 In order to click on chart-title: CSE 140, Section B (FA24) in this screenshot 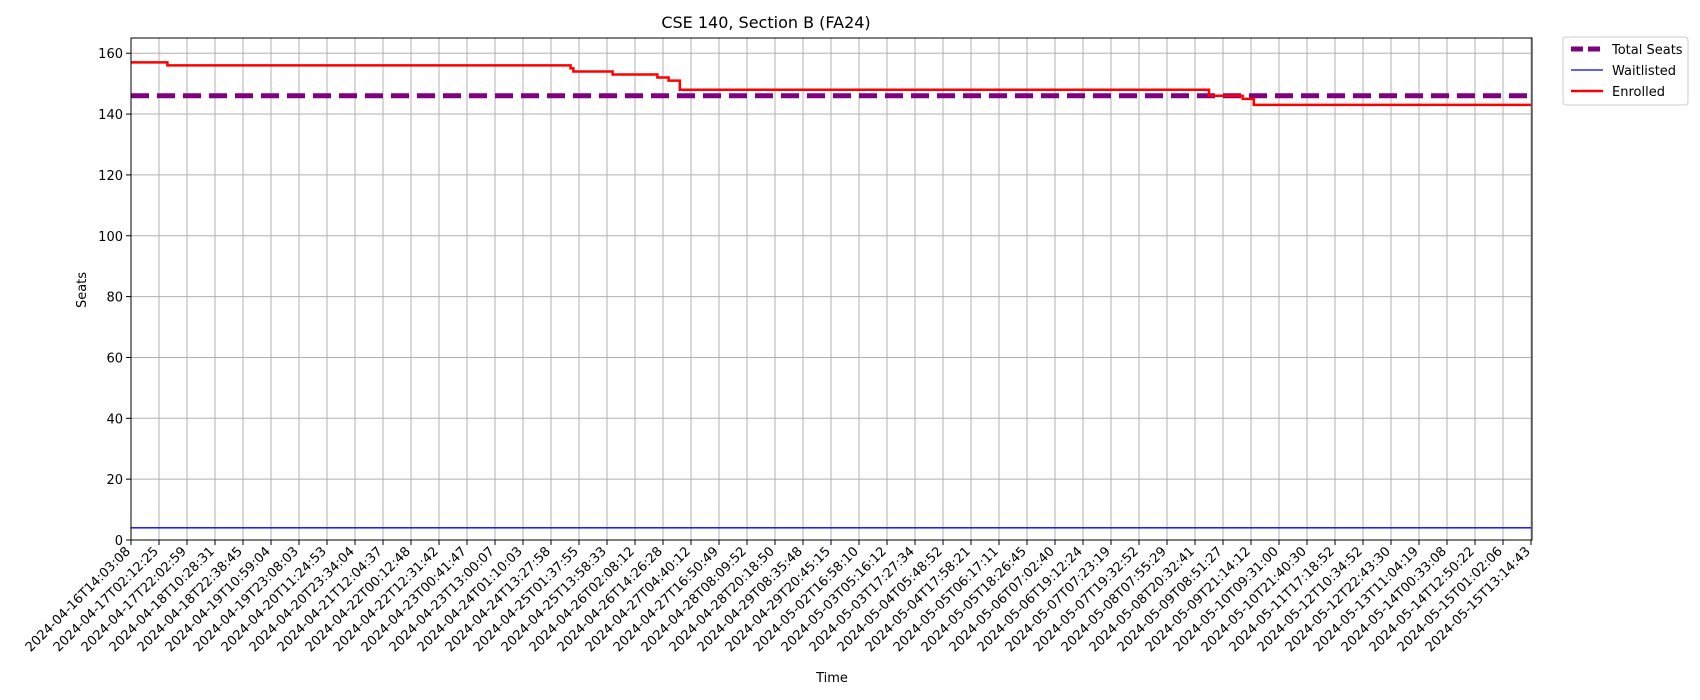, I will do `click(765, 22)`.